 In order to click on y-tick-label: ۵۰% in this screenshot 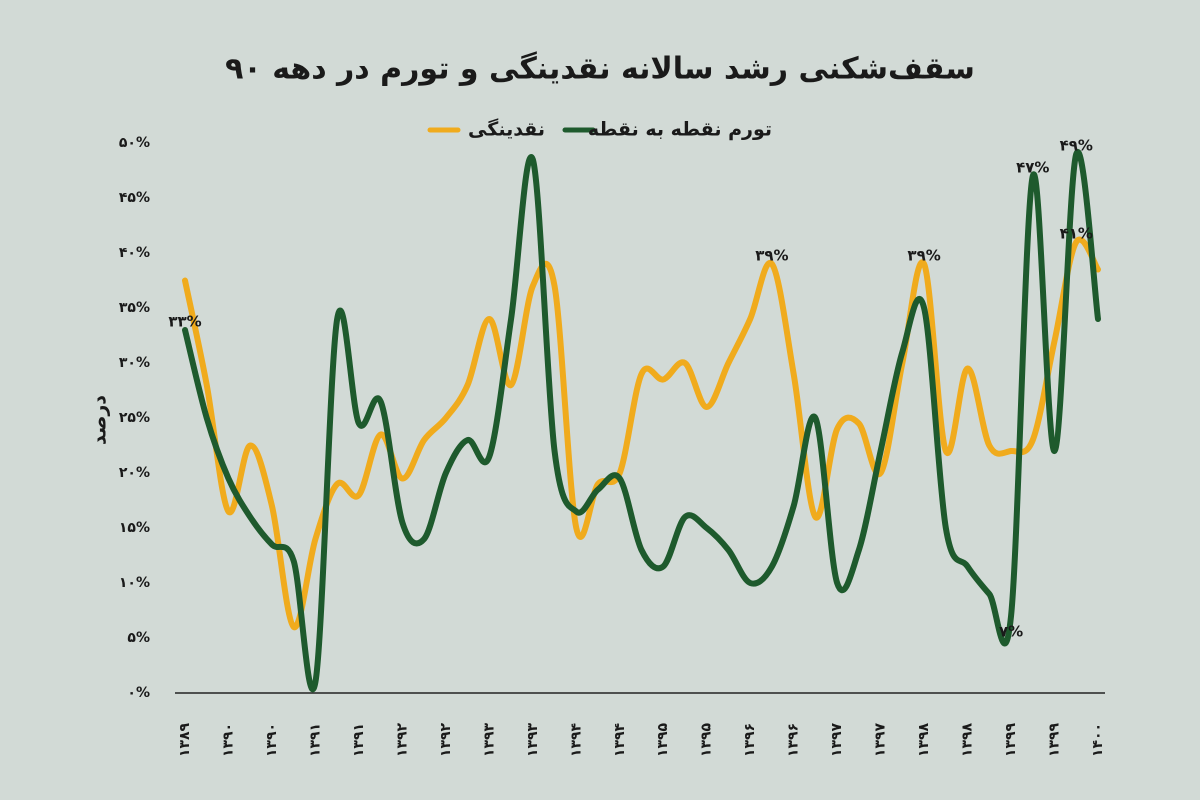, I will do `click(134, 143)`.